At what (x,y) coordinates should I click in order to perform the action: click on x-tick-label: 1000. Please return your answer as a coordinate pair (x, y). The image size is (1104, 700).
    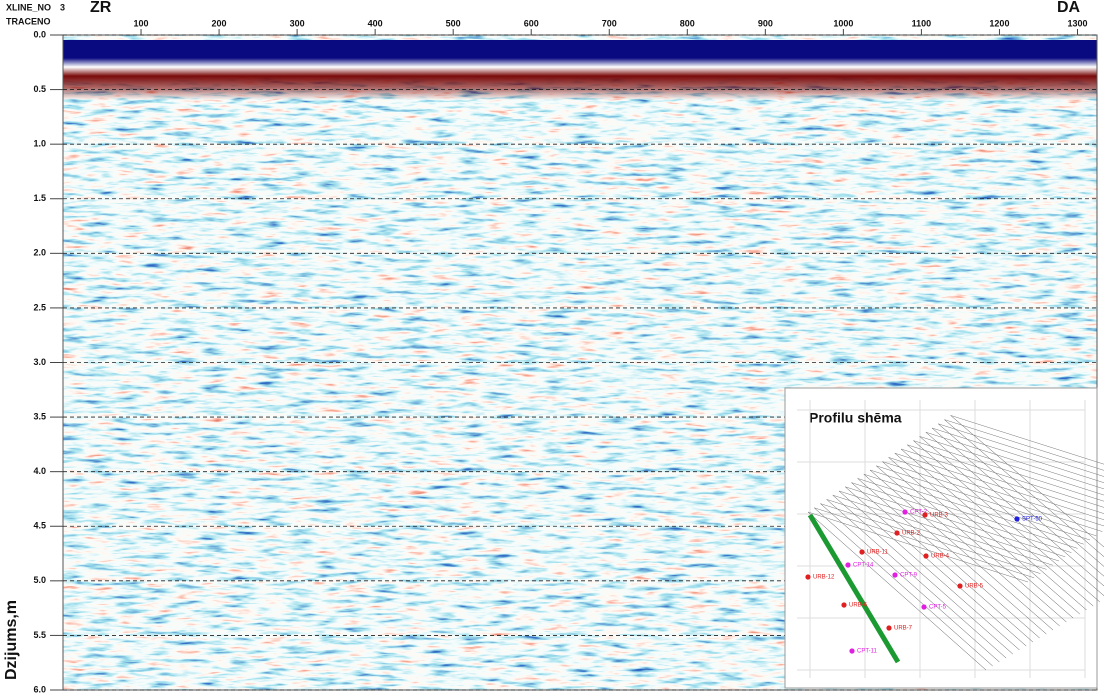
    Looking at the image, I should click on (843, 23).